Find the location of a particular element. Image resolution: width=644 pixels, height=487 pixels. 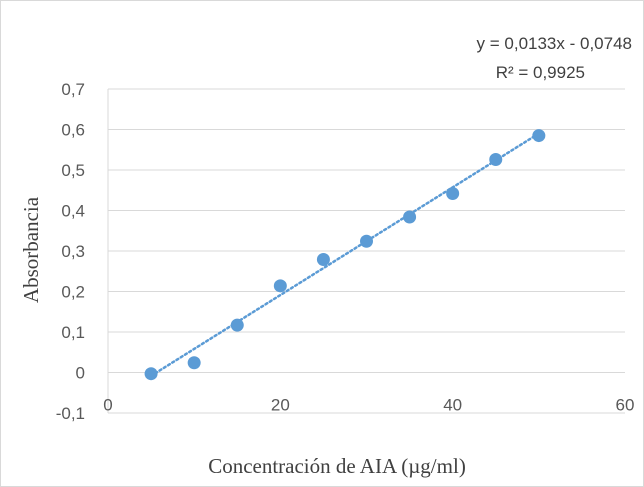

y-tick-label: 0 is located at coordinates (80, 373).